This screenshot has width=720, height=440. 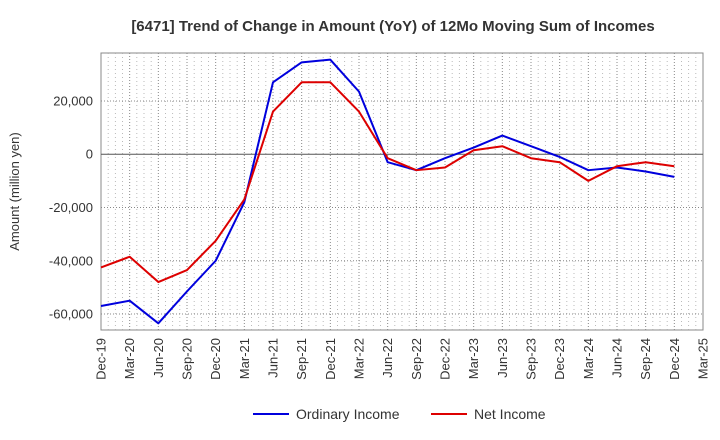 What do you see at coordinates (559, 359) in the screenshot?
I see `x-tick-label: Dec-23` at bounding box center [559, 359].